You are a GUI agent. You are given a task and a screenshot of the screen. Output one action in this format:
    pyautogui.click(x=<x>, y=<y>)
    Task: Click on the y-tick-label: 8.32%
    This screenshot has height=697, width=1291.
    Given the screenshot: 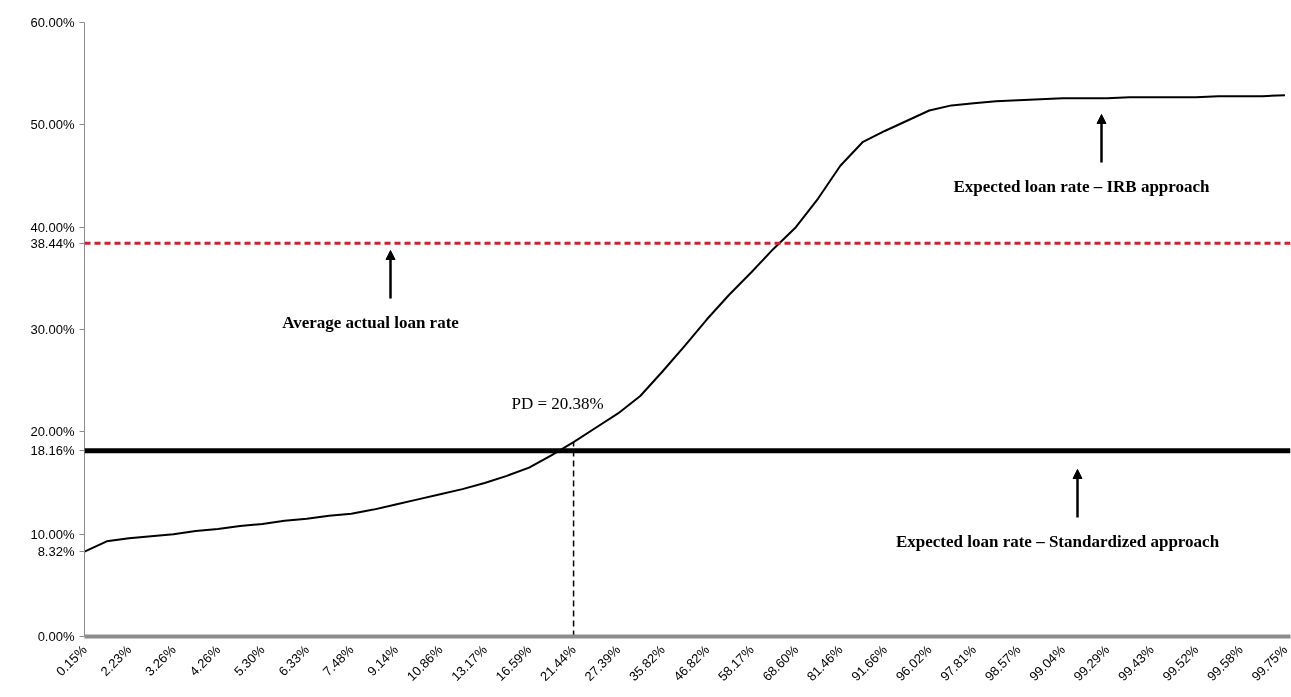 What is the action you would take?
    pyautogui.click(x=56, y=551)
    